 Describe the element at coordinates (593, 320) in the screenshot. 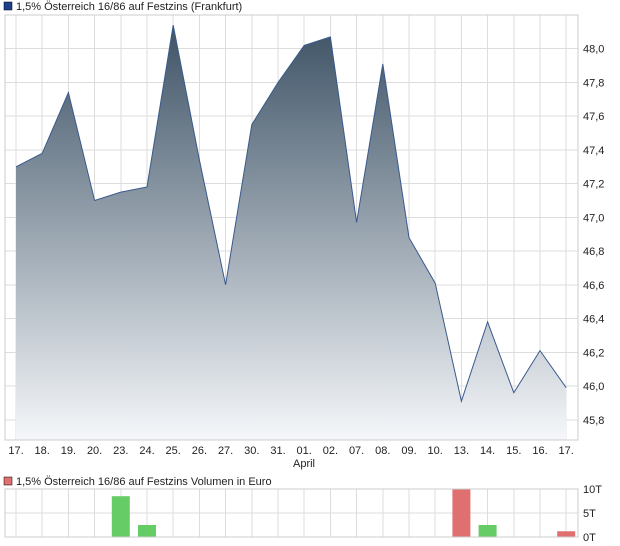

I see `price-y-tick-label: 46,4` at that location.